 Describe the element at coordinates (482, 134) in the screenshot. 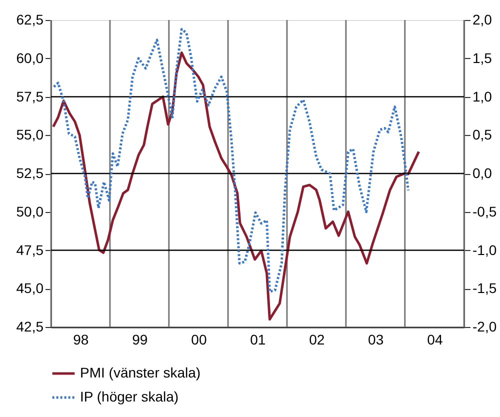

I see `y2-tick-label: 0,5` at that location.